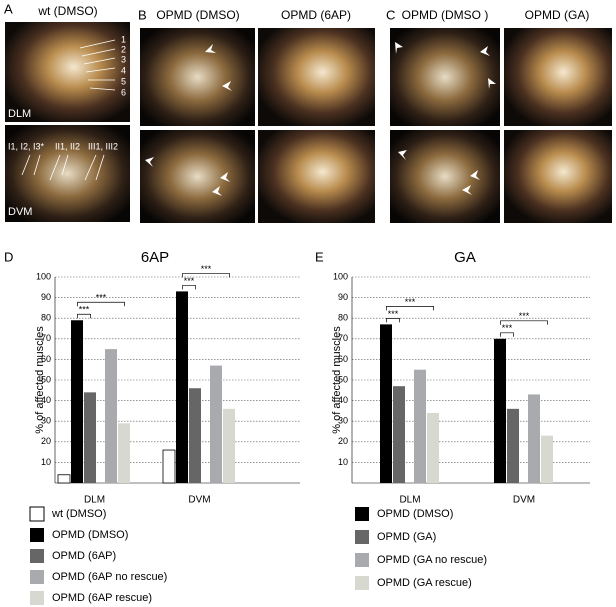 The width and height of the screenshot is (616, 607). I want to click on muscle-number: 5, so click(123, 81).